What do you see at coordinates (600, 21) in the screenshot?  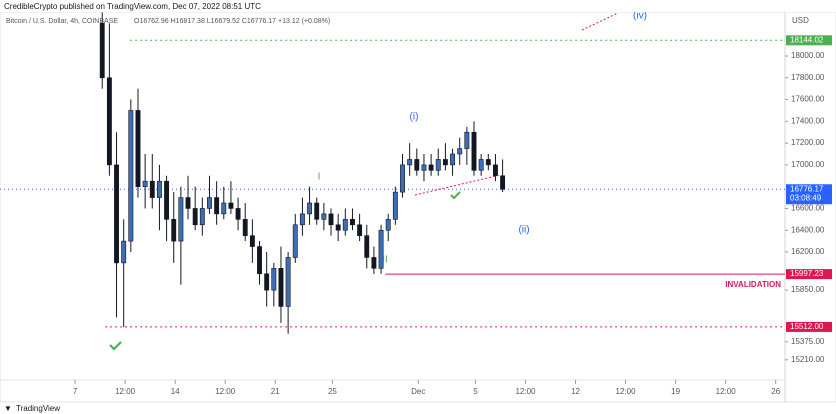 I see `trendline` at bounding box center [600, 21].